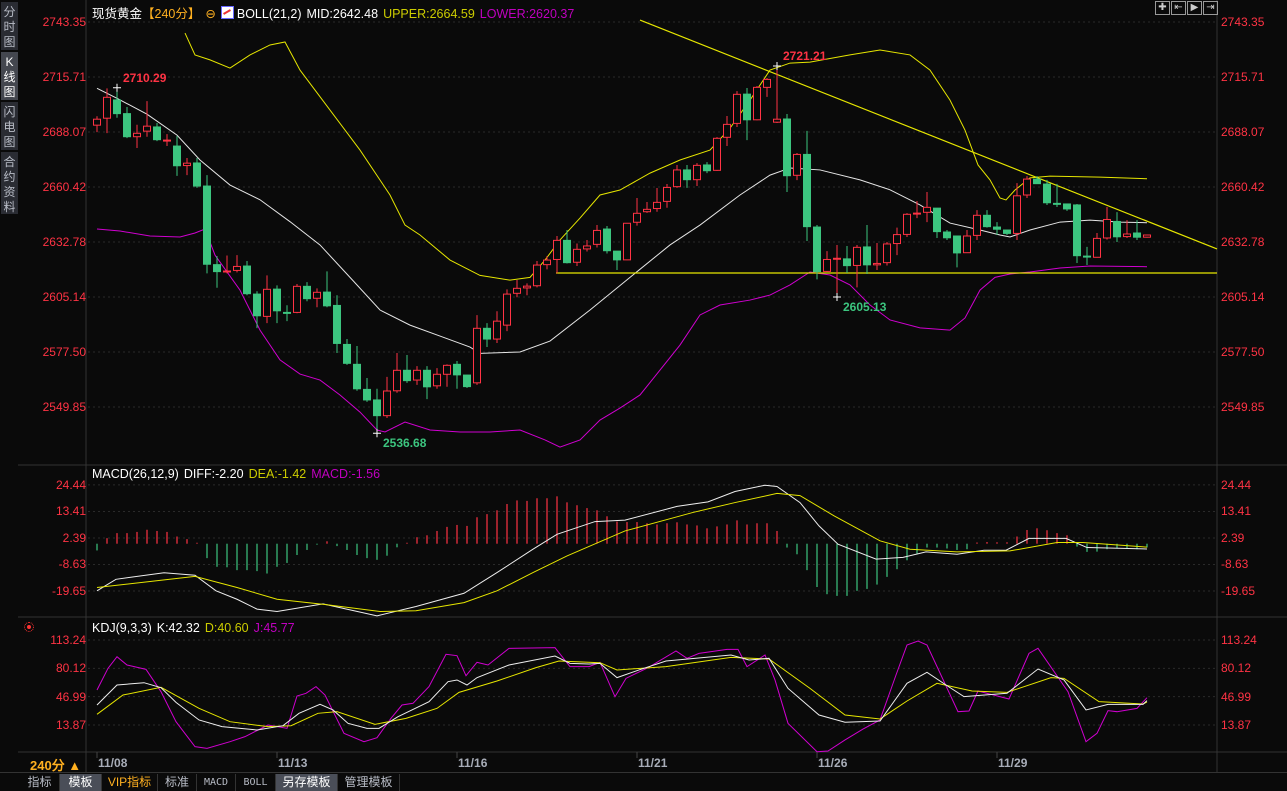  What do you see at coordinates (1243, 76) in the screenshot?
I see `price-tick-right: 2715.71` at bounding box center [1243, 76].